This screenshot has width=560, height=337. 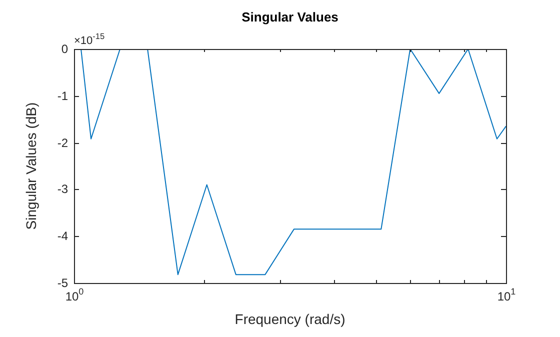 What do you see at coordinates (62, 283) in the screenshot?
I see `y-tick-label: -5` at bounding box center [62, 283].